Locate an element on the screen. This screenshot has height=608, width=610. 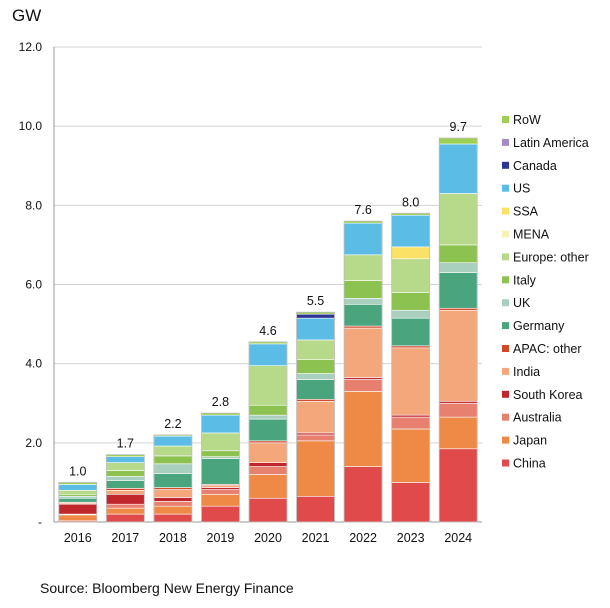
x-tick-label: 2020 is located at coordinates (268, 538).